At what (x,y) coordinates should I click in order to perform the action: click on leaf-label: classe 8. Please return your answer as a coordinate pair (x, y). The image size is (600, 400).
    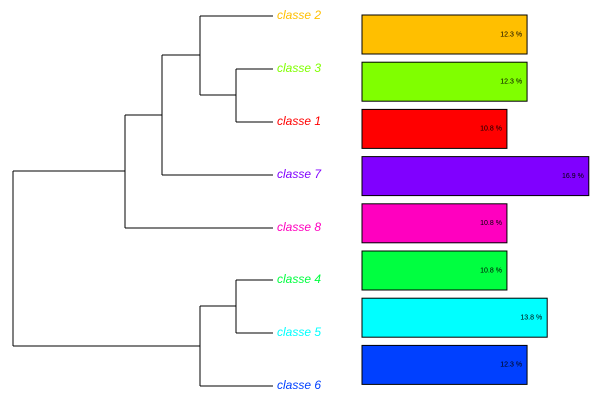
    Looking at the image, I should click on (299, 227).